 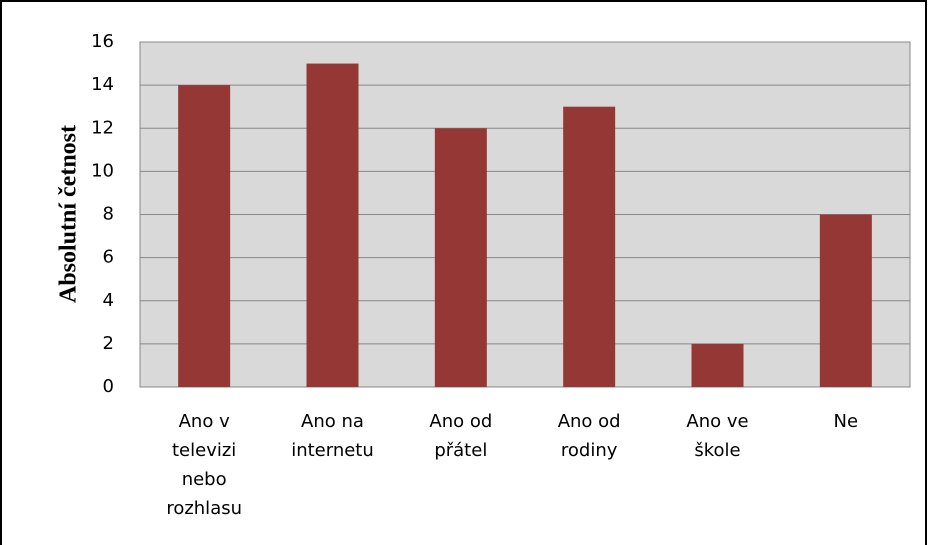 I want to click on x-tick-label: Ne, so click(x=846, y=421).